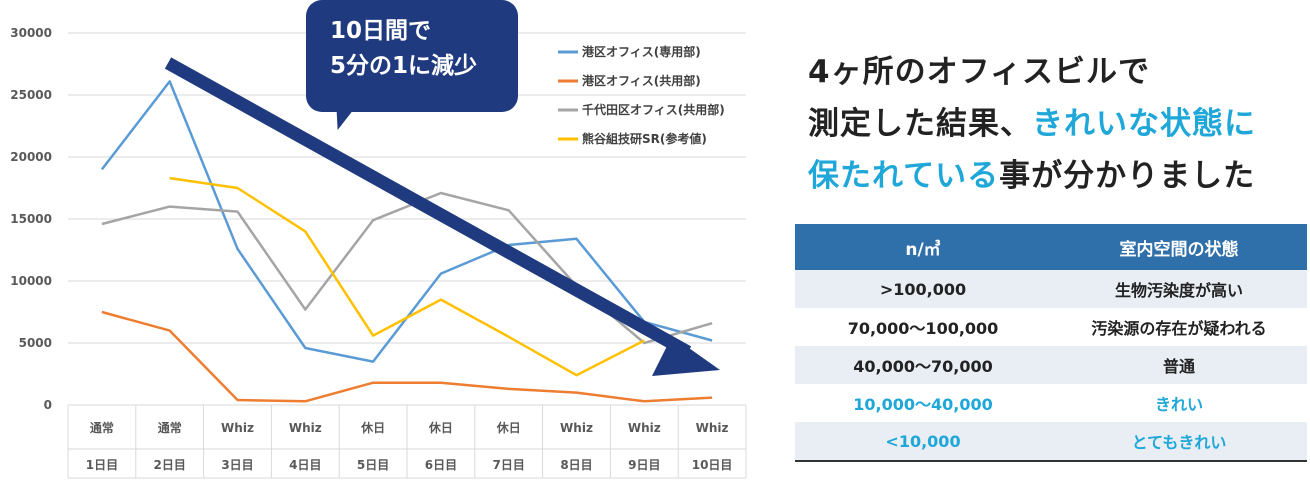  What do you see at coordinates (1051, 247) in the screenshot?
I see `table-header: n/㎥ 室内空間の状態` at bounding box center [1051, 247].